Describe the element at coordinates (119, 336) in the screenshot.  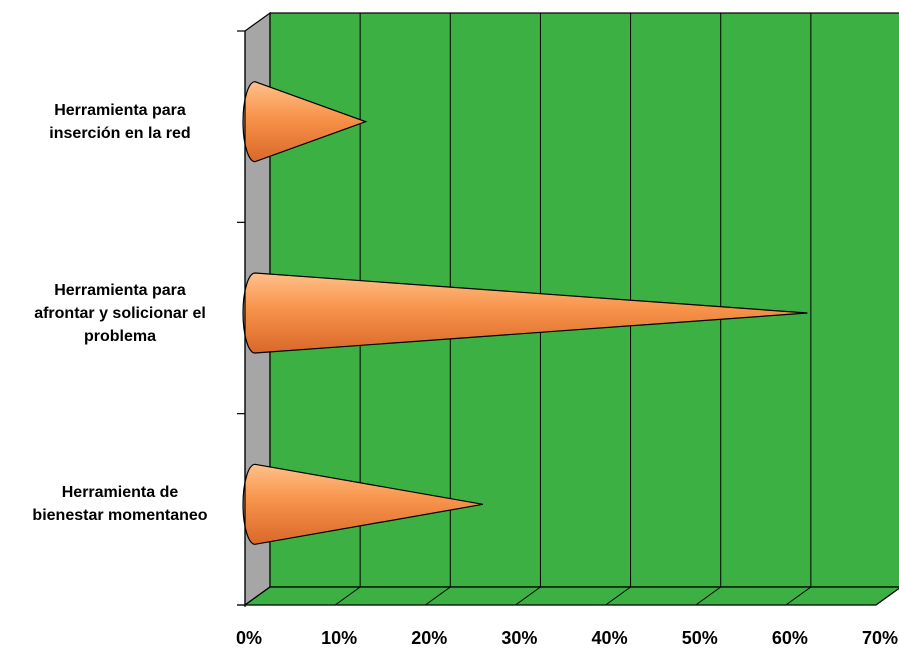
I see `category-label-line: problema` at that location.